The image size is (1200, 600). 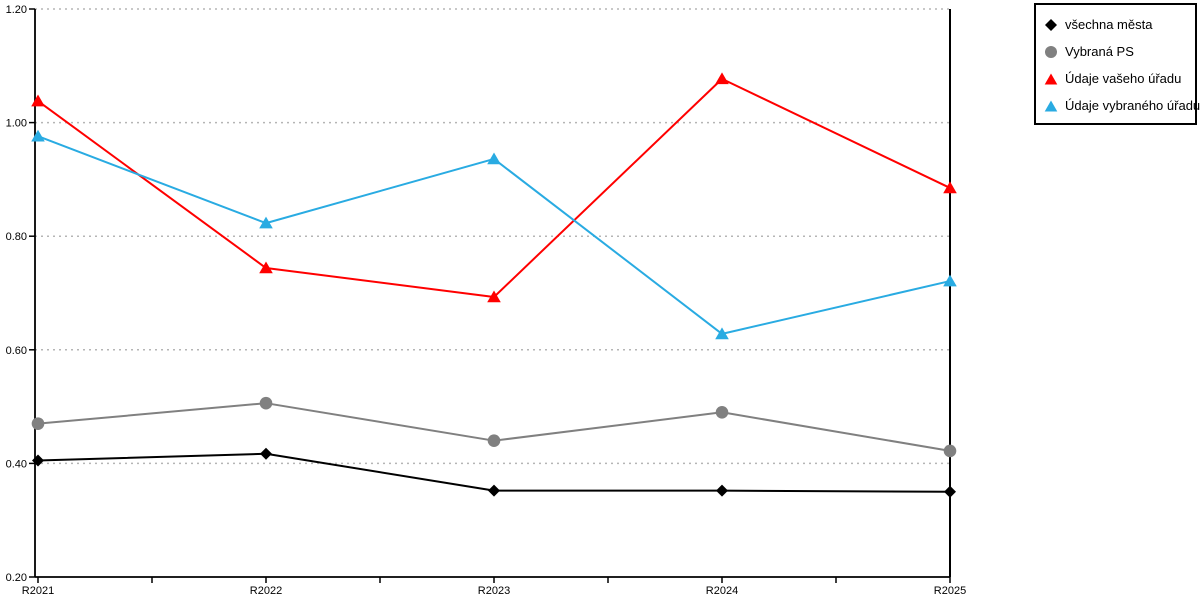 What do you see at coordinates (16, 351) in the screenshot?
I see `y-tick-label: 0.60` at bounding box center [16, 351].